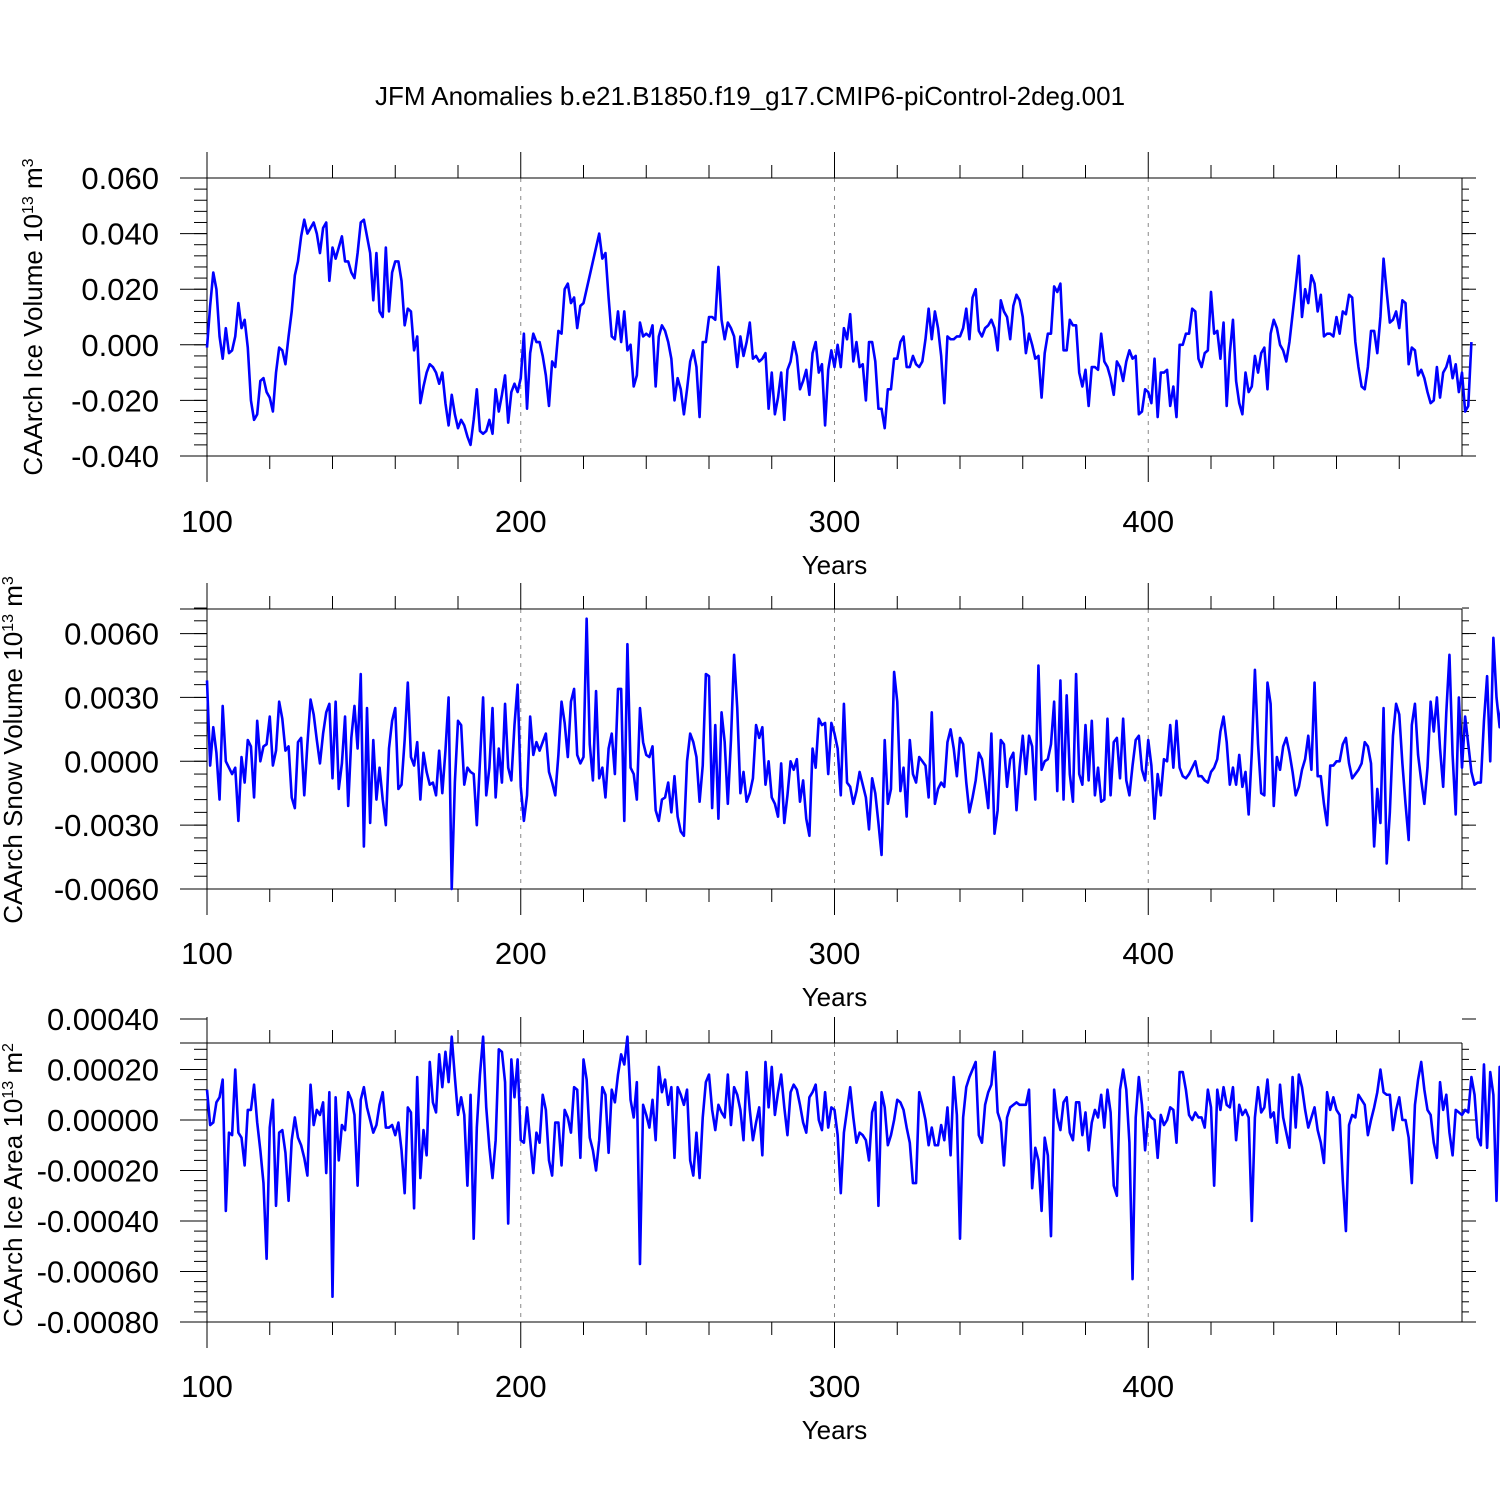  I want to click on y-tick-label: 0.0060, so click(111, 634).